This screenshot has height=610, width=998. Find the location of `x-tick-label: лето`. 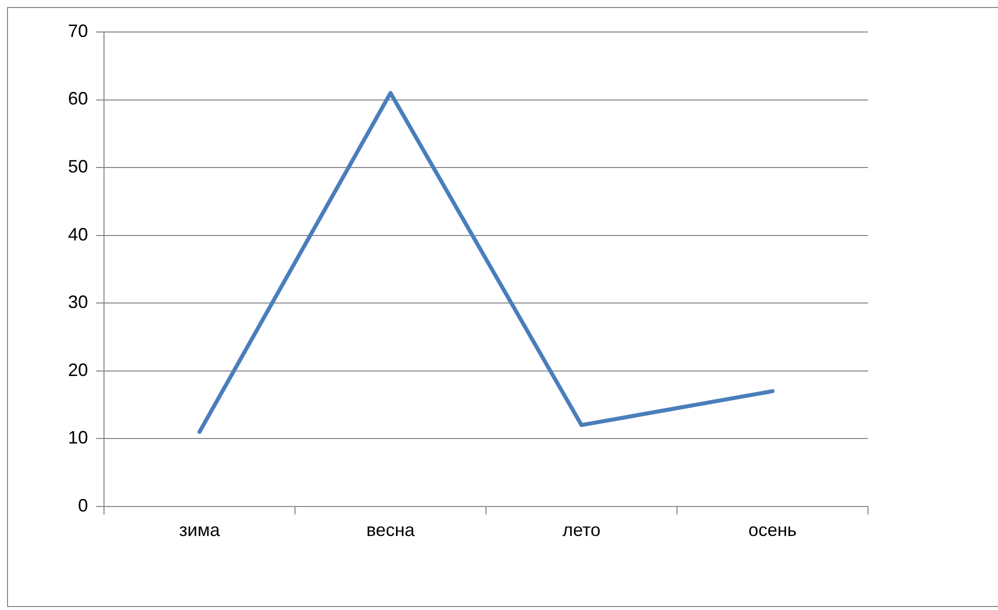

x-tick-label: лето is located at coordinates (581, 530).